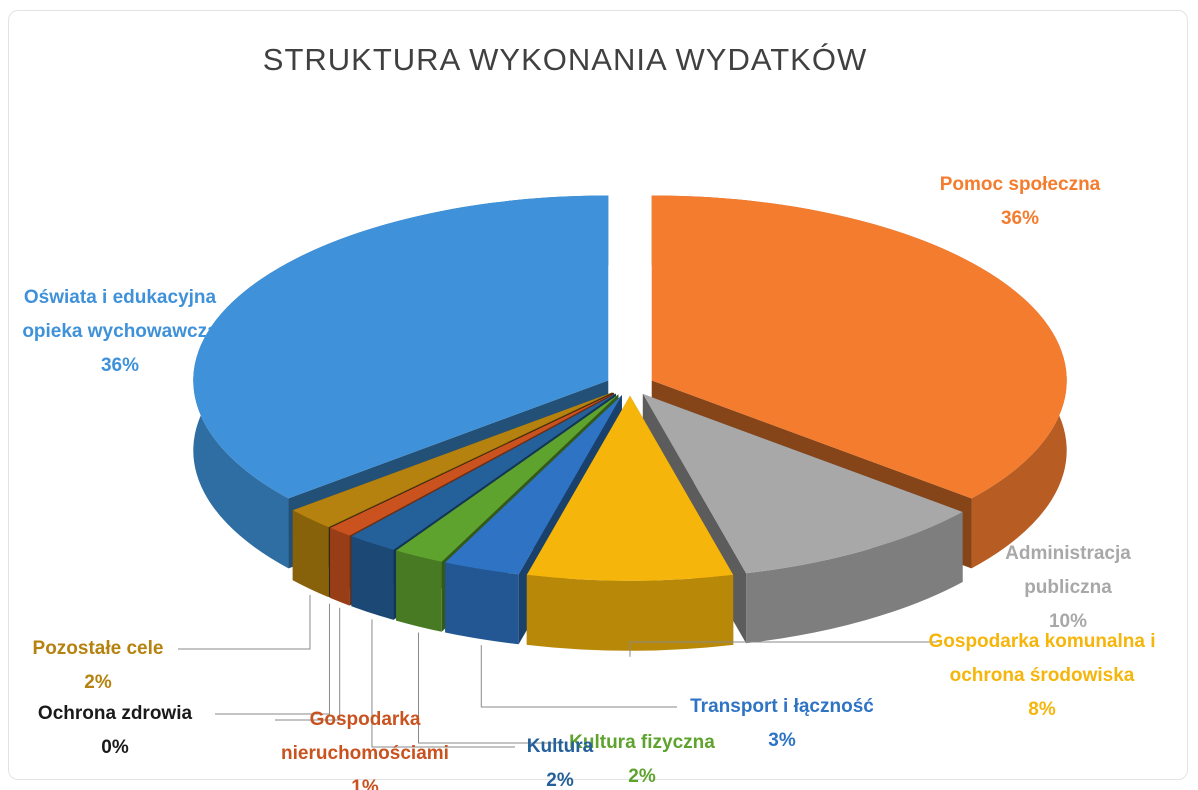 The width and height of the screenshot is (1198, 790). I want to click on value-label: 1%, so click(365, 783).